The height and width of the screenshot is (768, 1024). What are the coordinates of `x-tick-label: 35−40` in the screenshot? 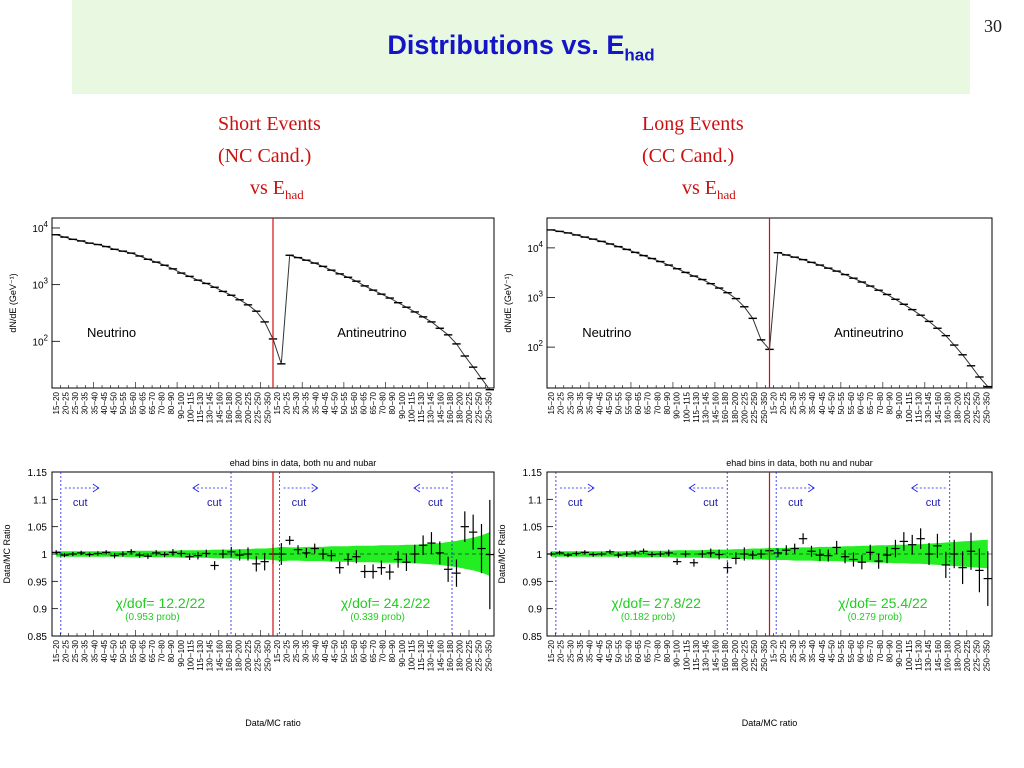 It's located at (315, 402).